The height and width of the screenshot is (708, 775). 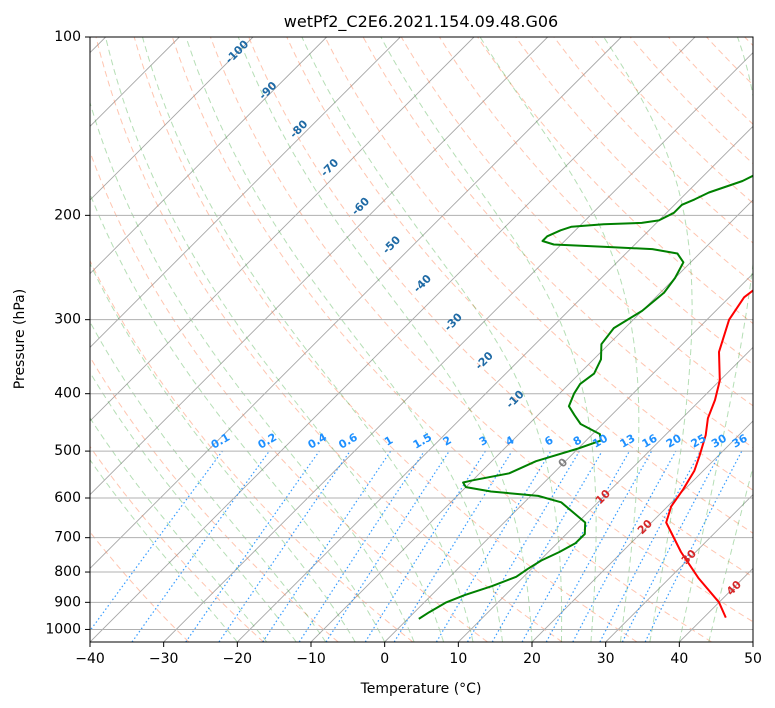 What do you see at coordinates (67, 37) in the screenshot?
I see `y-tick-label: 100` at bounding box center [67, 37].